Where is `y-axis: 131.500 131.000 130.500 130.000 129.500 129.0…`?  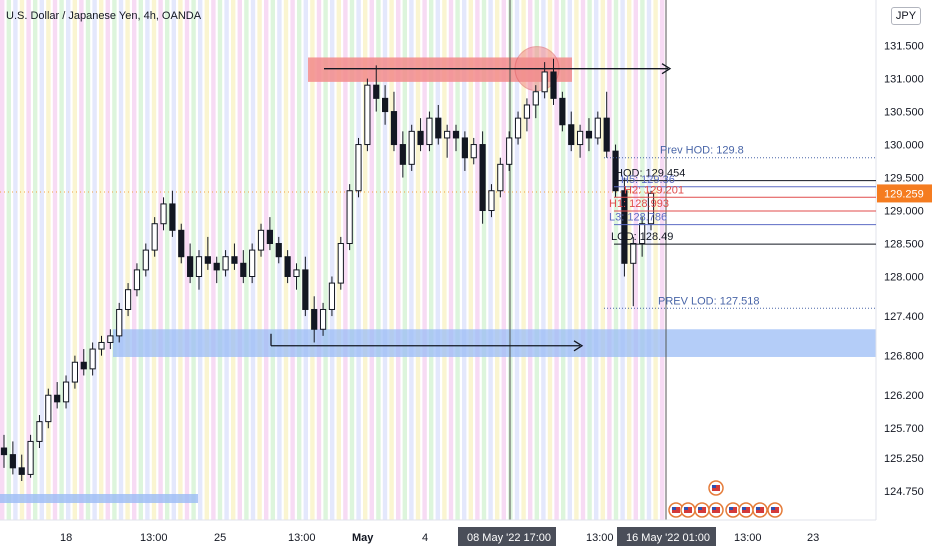
y-axis: 131.500 131.000 130.500 130.000 129.500 129.0… is located at coordinates (904, 269).